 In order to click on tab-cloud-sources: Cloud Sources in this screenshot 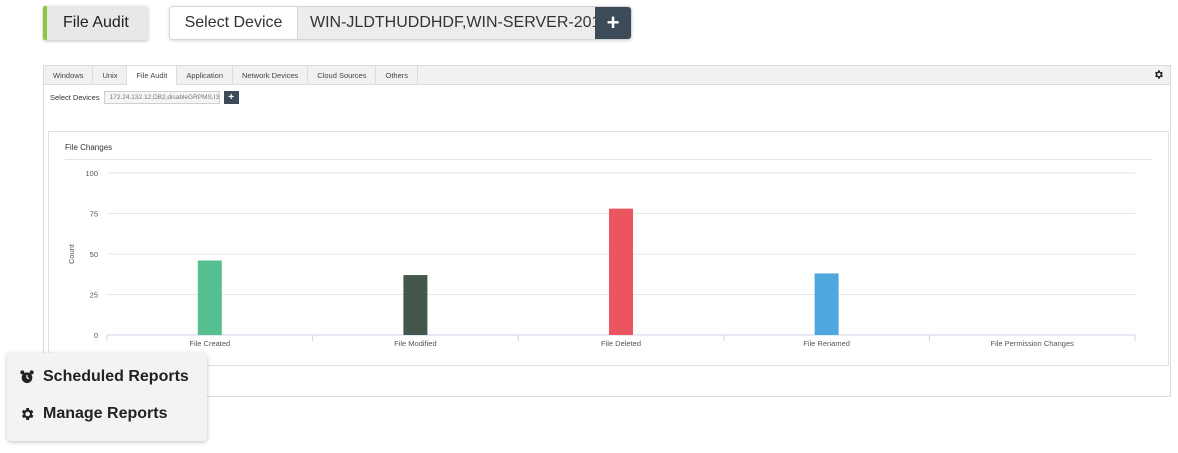, I will do `click(342, 75)`.